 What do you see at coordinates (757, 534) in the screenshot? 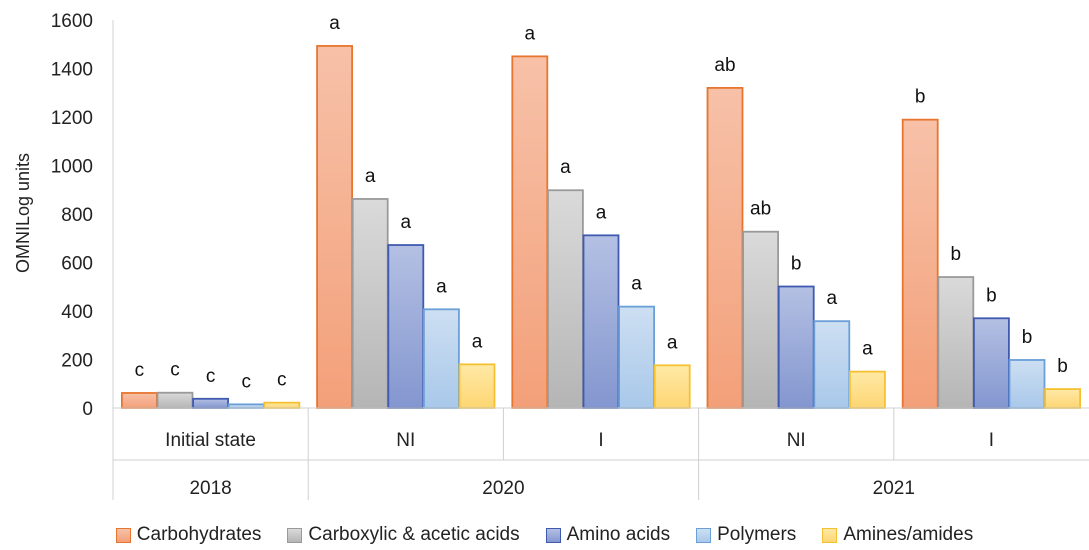
I see `legend-label: Polymers` at bounding box center [757, 534].